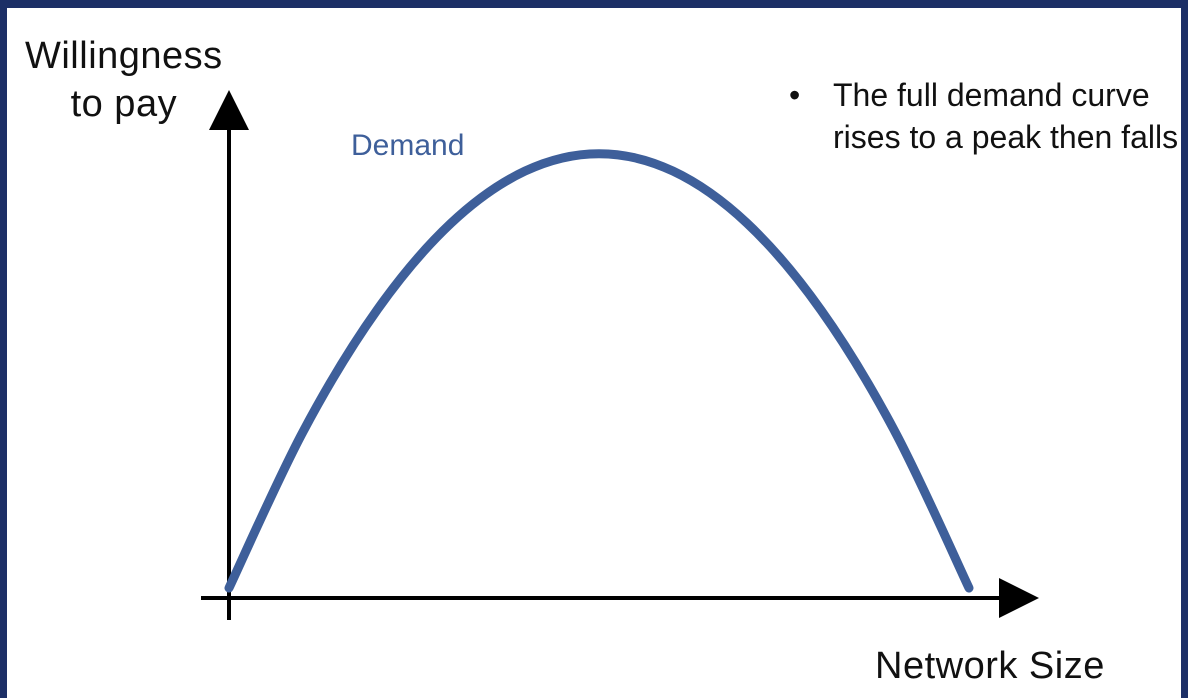 The width and height of the screenshot is (1188, 698). Describe the element at coordinates (124, 104) in the screenshot. I see `y-axis-label-line-2: to pay` at that location.